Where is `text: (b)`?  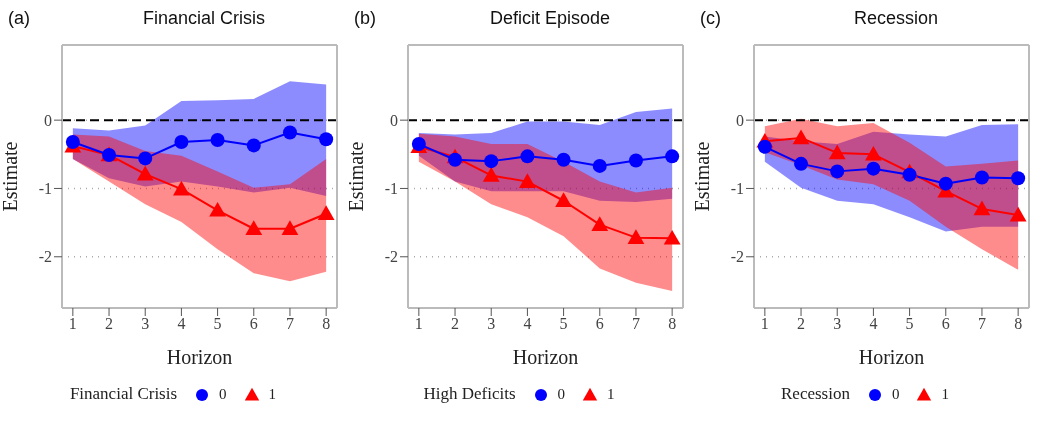 text: (b) is located at coordinates (365, 18).